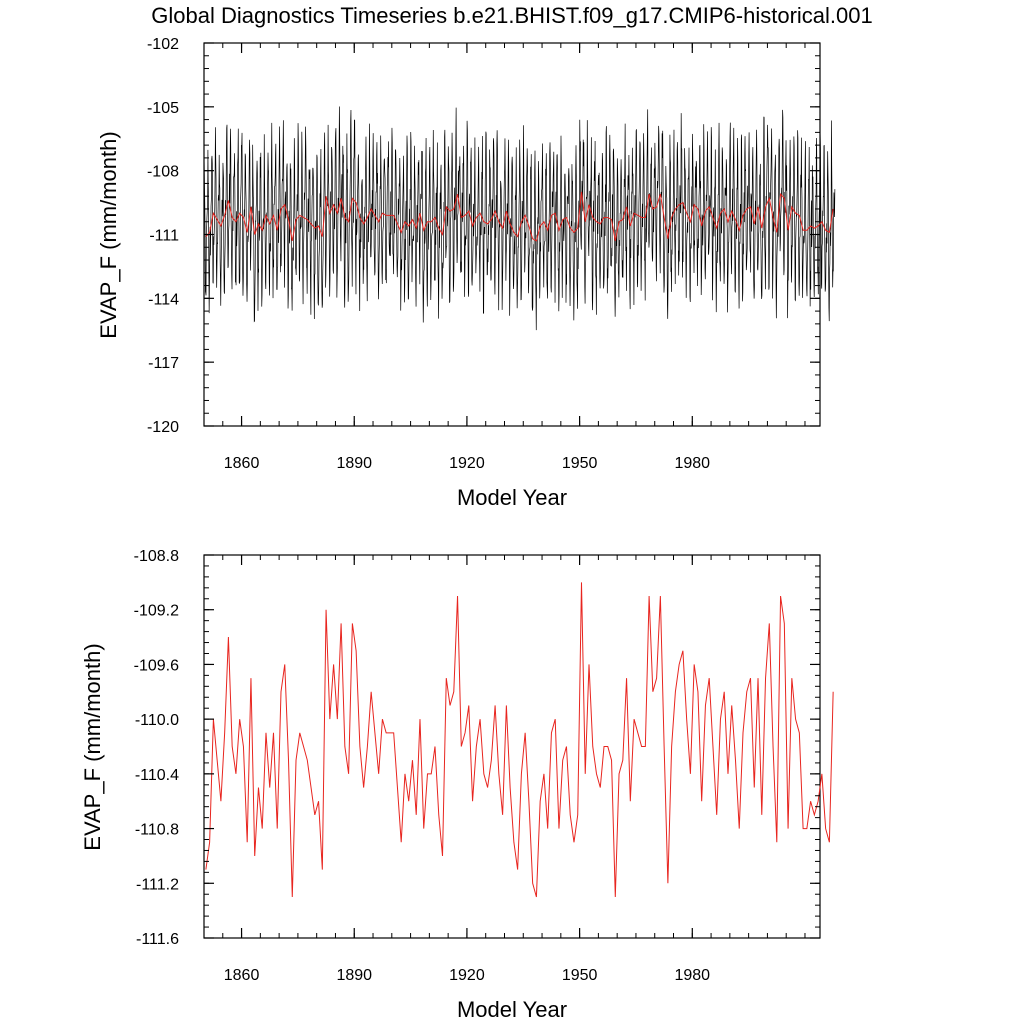 This screenshot has width=1024, height=1024. Describe the element at coordinates (164, 236) in the screenshot. I see `y-tick-label: -111` at that location.